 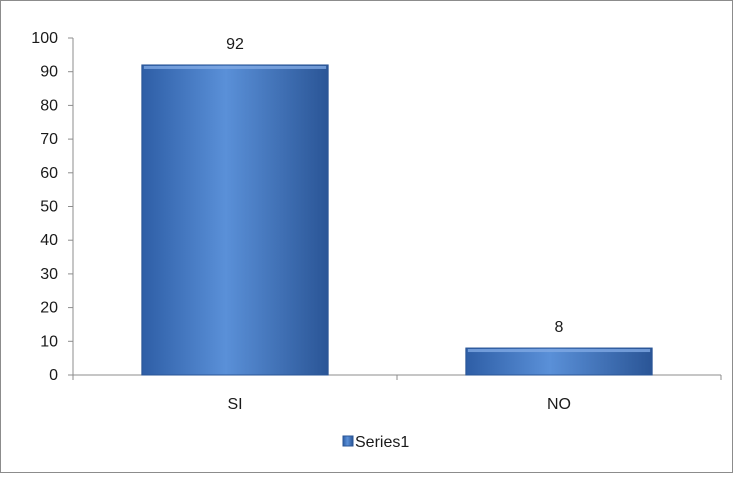 I want to click on x-tick-label: SI, so click(x=234, y=404).